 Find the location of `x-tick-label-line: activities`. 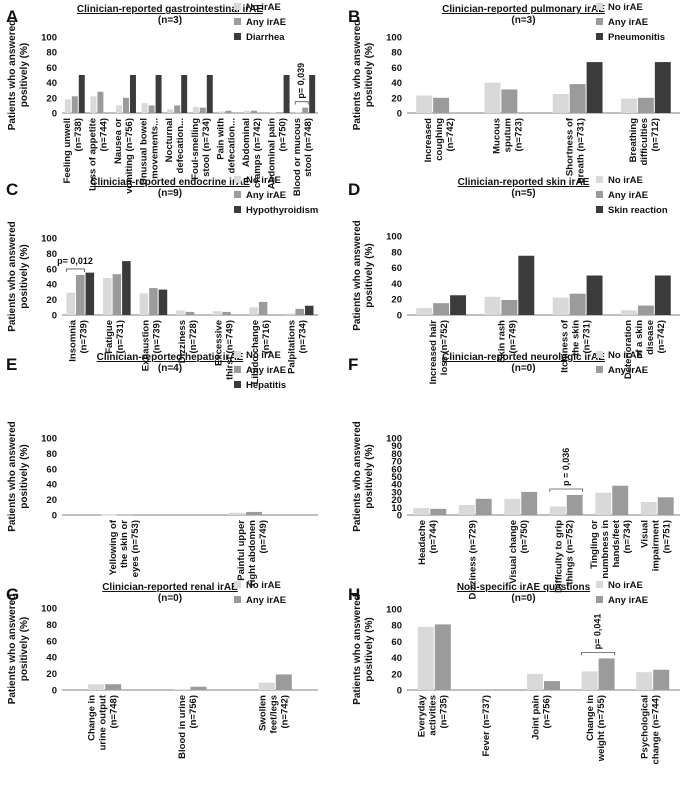

x-tick-label-line: activities is located at coordinates (432, 715).